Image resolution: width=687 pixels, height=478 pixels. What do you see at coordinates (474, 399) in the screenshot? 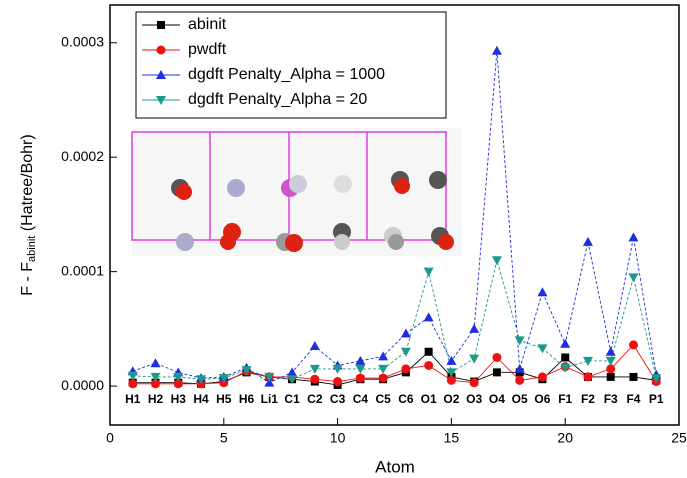
I see `category-label: O3` at bounding box center [474, 399].